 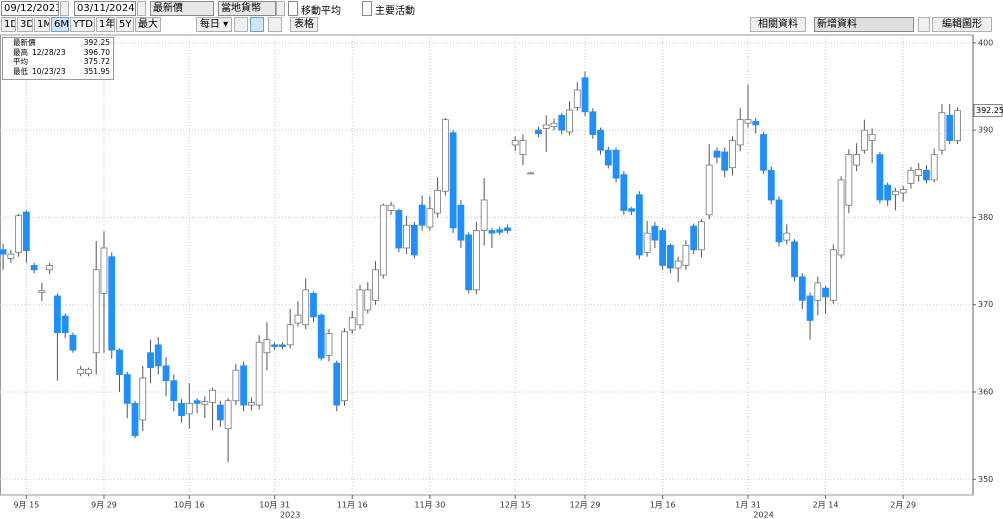 What do you see at coordinates (280, 8) in the screenshot?
I see `dropdown` at bounding box center [280, 8].